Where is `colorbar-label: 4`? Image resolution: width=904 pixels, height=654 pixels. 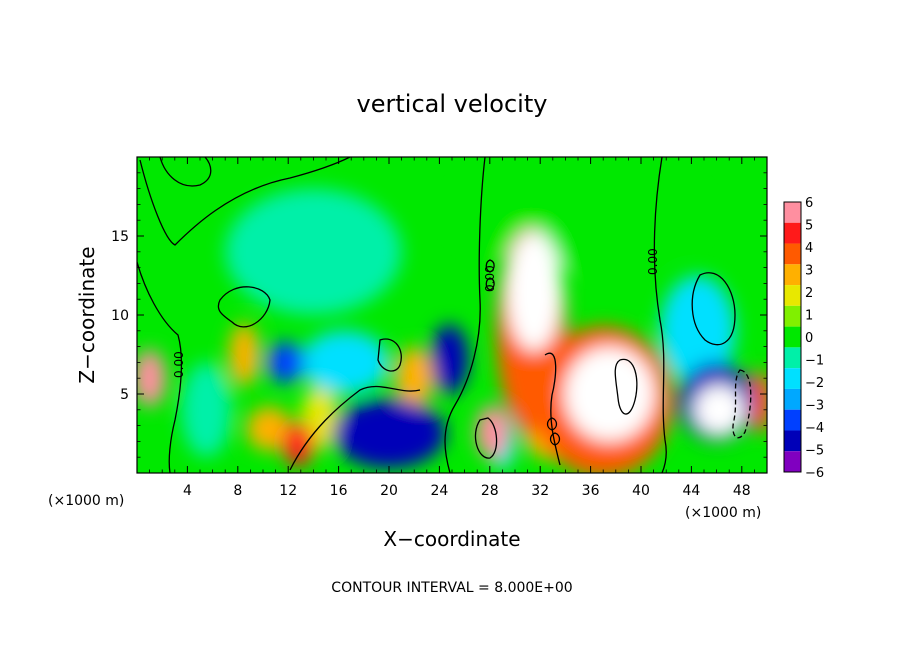
colorbar-label: 4 is located at coordinates (809, 248).